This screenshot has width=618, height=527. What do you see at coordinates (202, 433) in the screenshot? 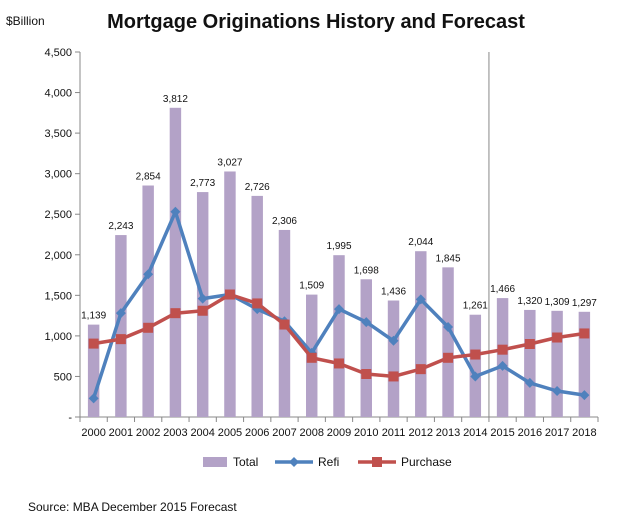
I see `x-tick-label: 2004` at bounding box center [202, 433].